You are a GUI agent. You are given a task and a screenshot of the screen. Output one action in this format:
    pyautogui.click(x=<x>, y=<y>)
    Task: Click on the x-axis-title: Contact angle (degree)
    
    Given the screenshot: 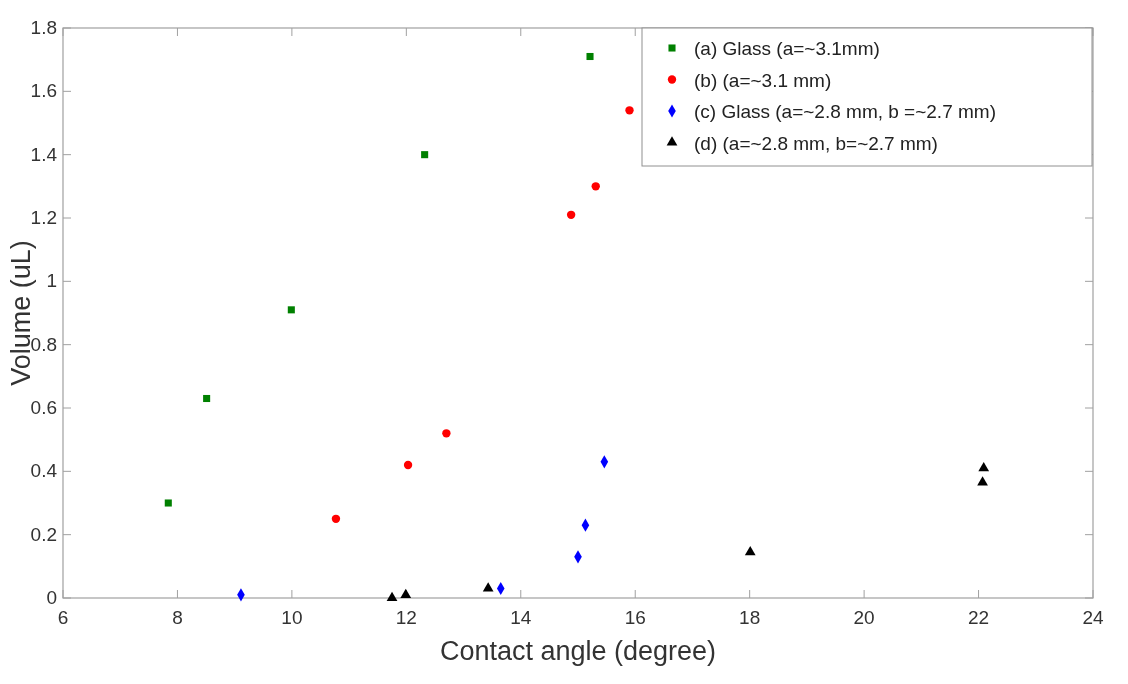 What is the action you would take?
    pyautogui.click(x=578, y=651)
    